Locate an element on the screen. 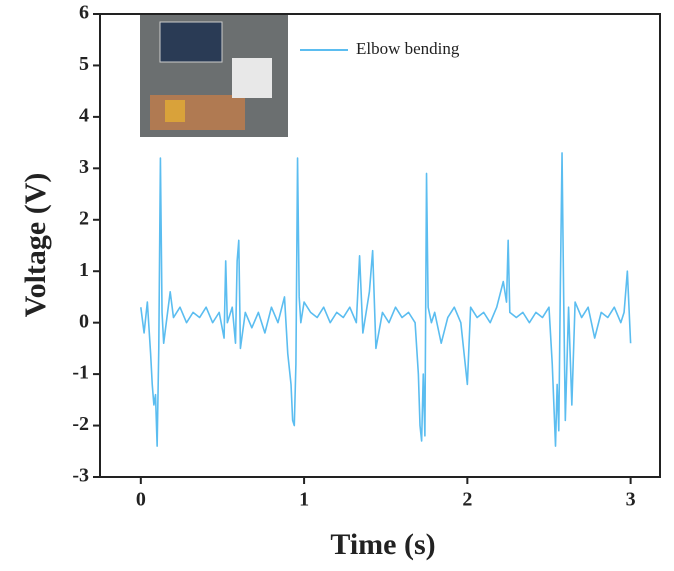 The height and width of the screenshot is (571, 674). legend-label: Elbow bending is located at coordinates (408, 48).